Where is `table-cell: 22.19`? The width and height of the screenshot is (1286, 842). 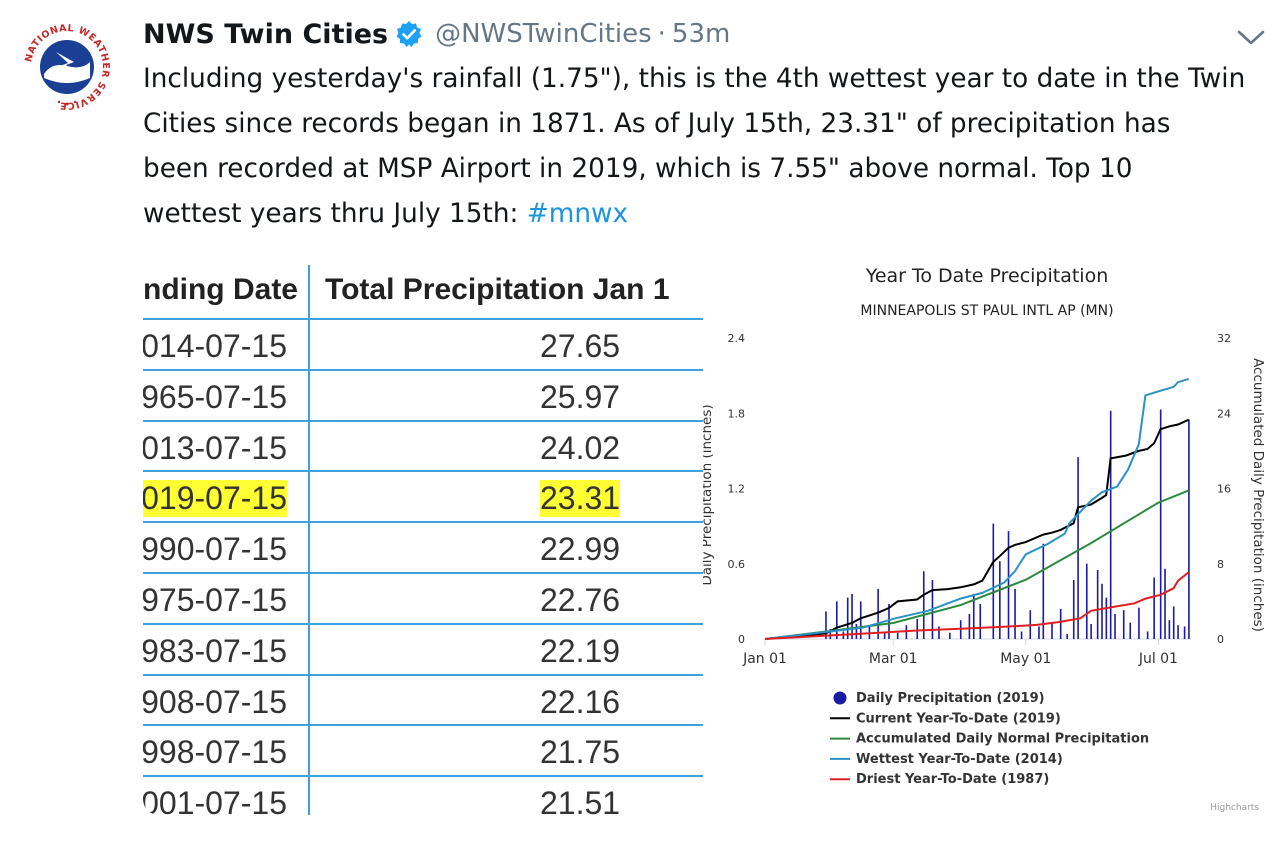
table-cell: 22.19 is located at coordinates (506, 649).